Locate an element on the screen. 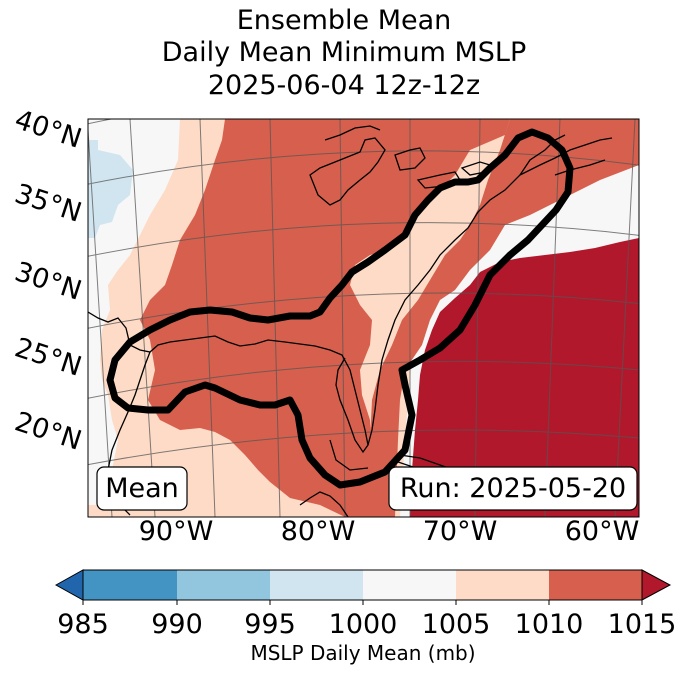 This screenshot has height=674, width=688. mean-box is located at coordinates (142, 488).